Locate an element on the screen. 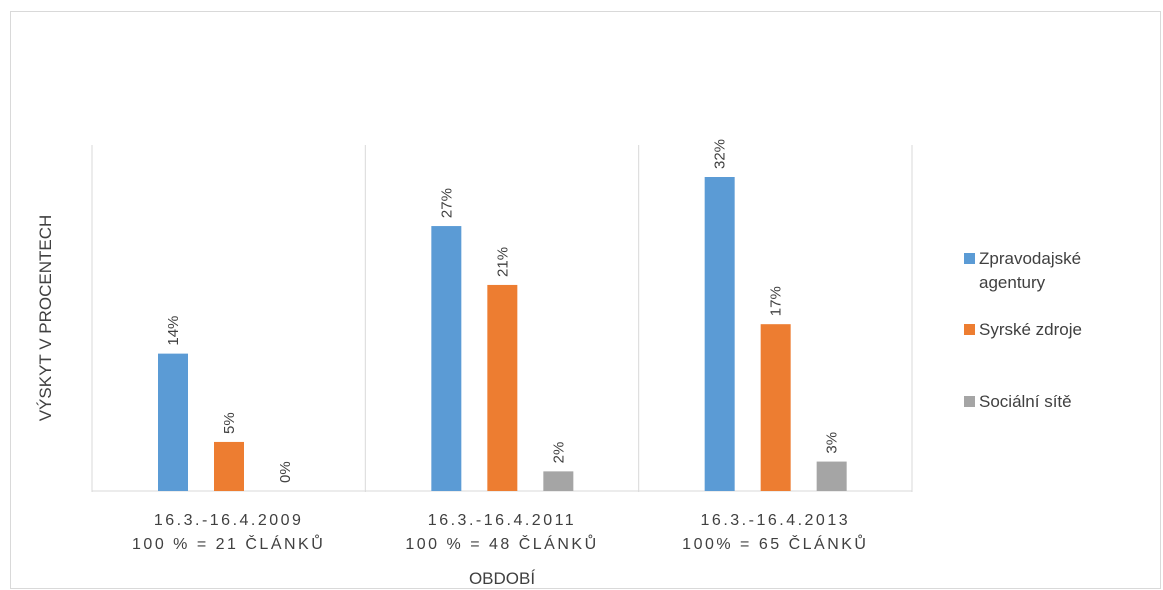 The image size is (1163, 590). x-tick-label: 16.3.-16.4.2011 is located at coordinates (502, 520).